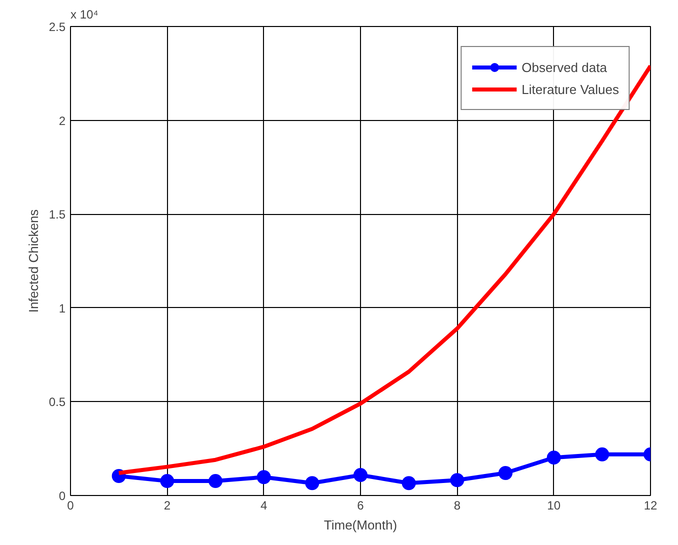 The width and height of the screenshot is (678, 545). What do you see at coordinates (57, 402) in the screenshot?
I see `y-tick-label: 0.5` at bounding box center [57, 402].